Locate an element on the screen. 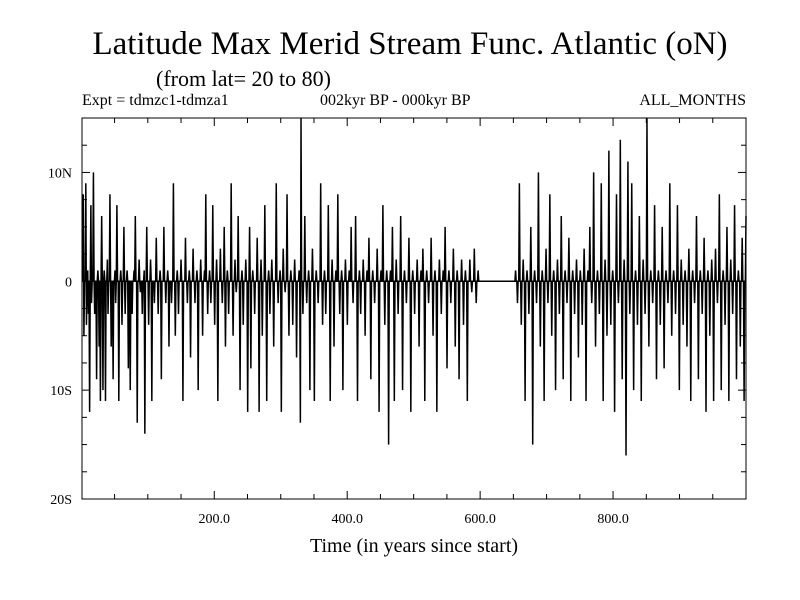 The height and width of the screenshot is (600, 800). y-tick-label: 20S is located at coordinates (61, 500).